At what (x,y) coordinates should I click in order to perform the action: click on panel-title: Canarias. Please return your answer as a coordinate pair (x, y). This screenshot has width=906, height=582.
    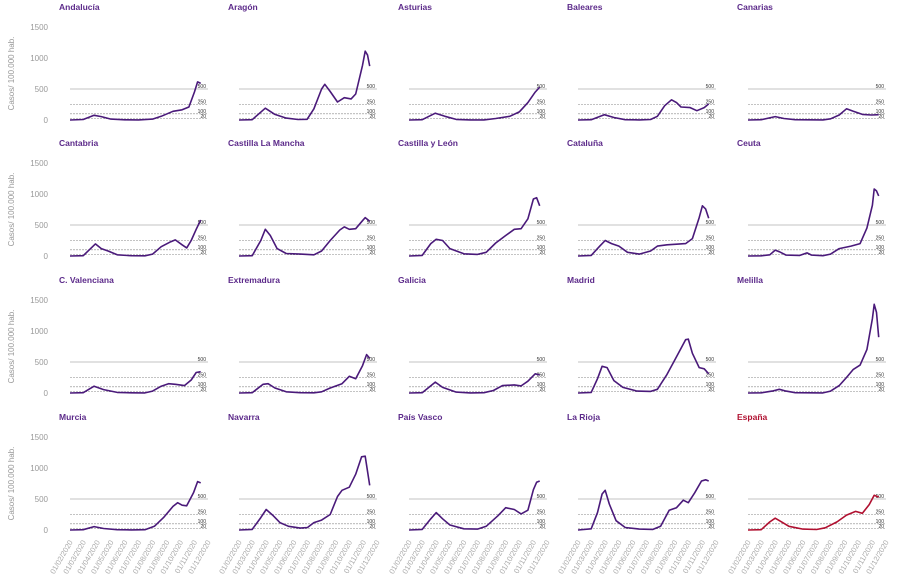
    Looking at the image, I should click on (755, 7).